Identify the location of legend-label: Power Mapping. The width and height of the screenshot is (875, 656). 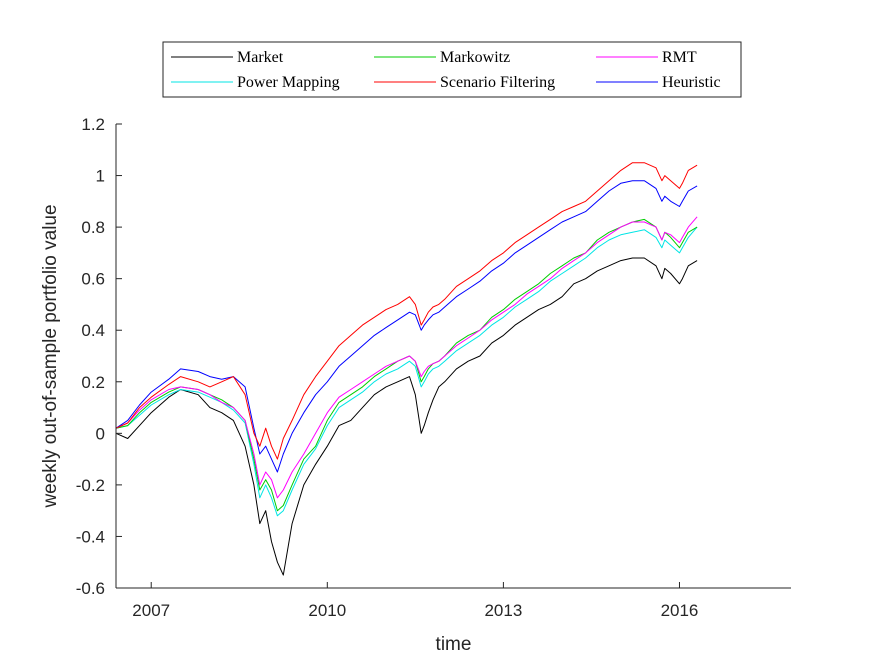
(288, 82).